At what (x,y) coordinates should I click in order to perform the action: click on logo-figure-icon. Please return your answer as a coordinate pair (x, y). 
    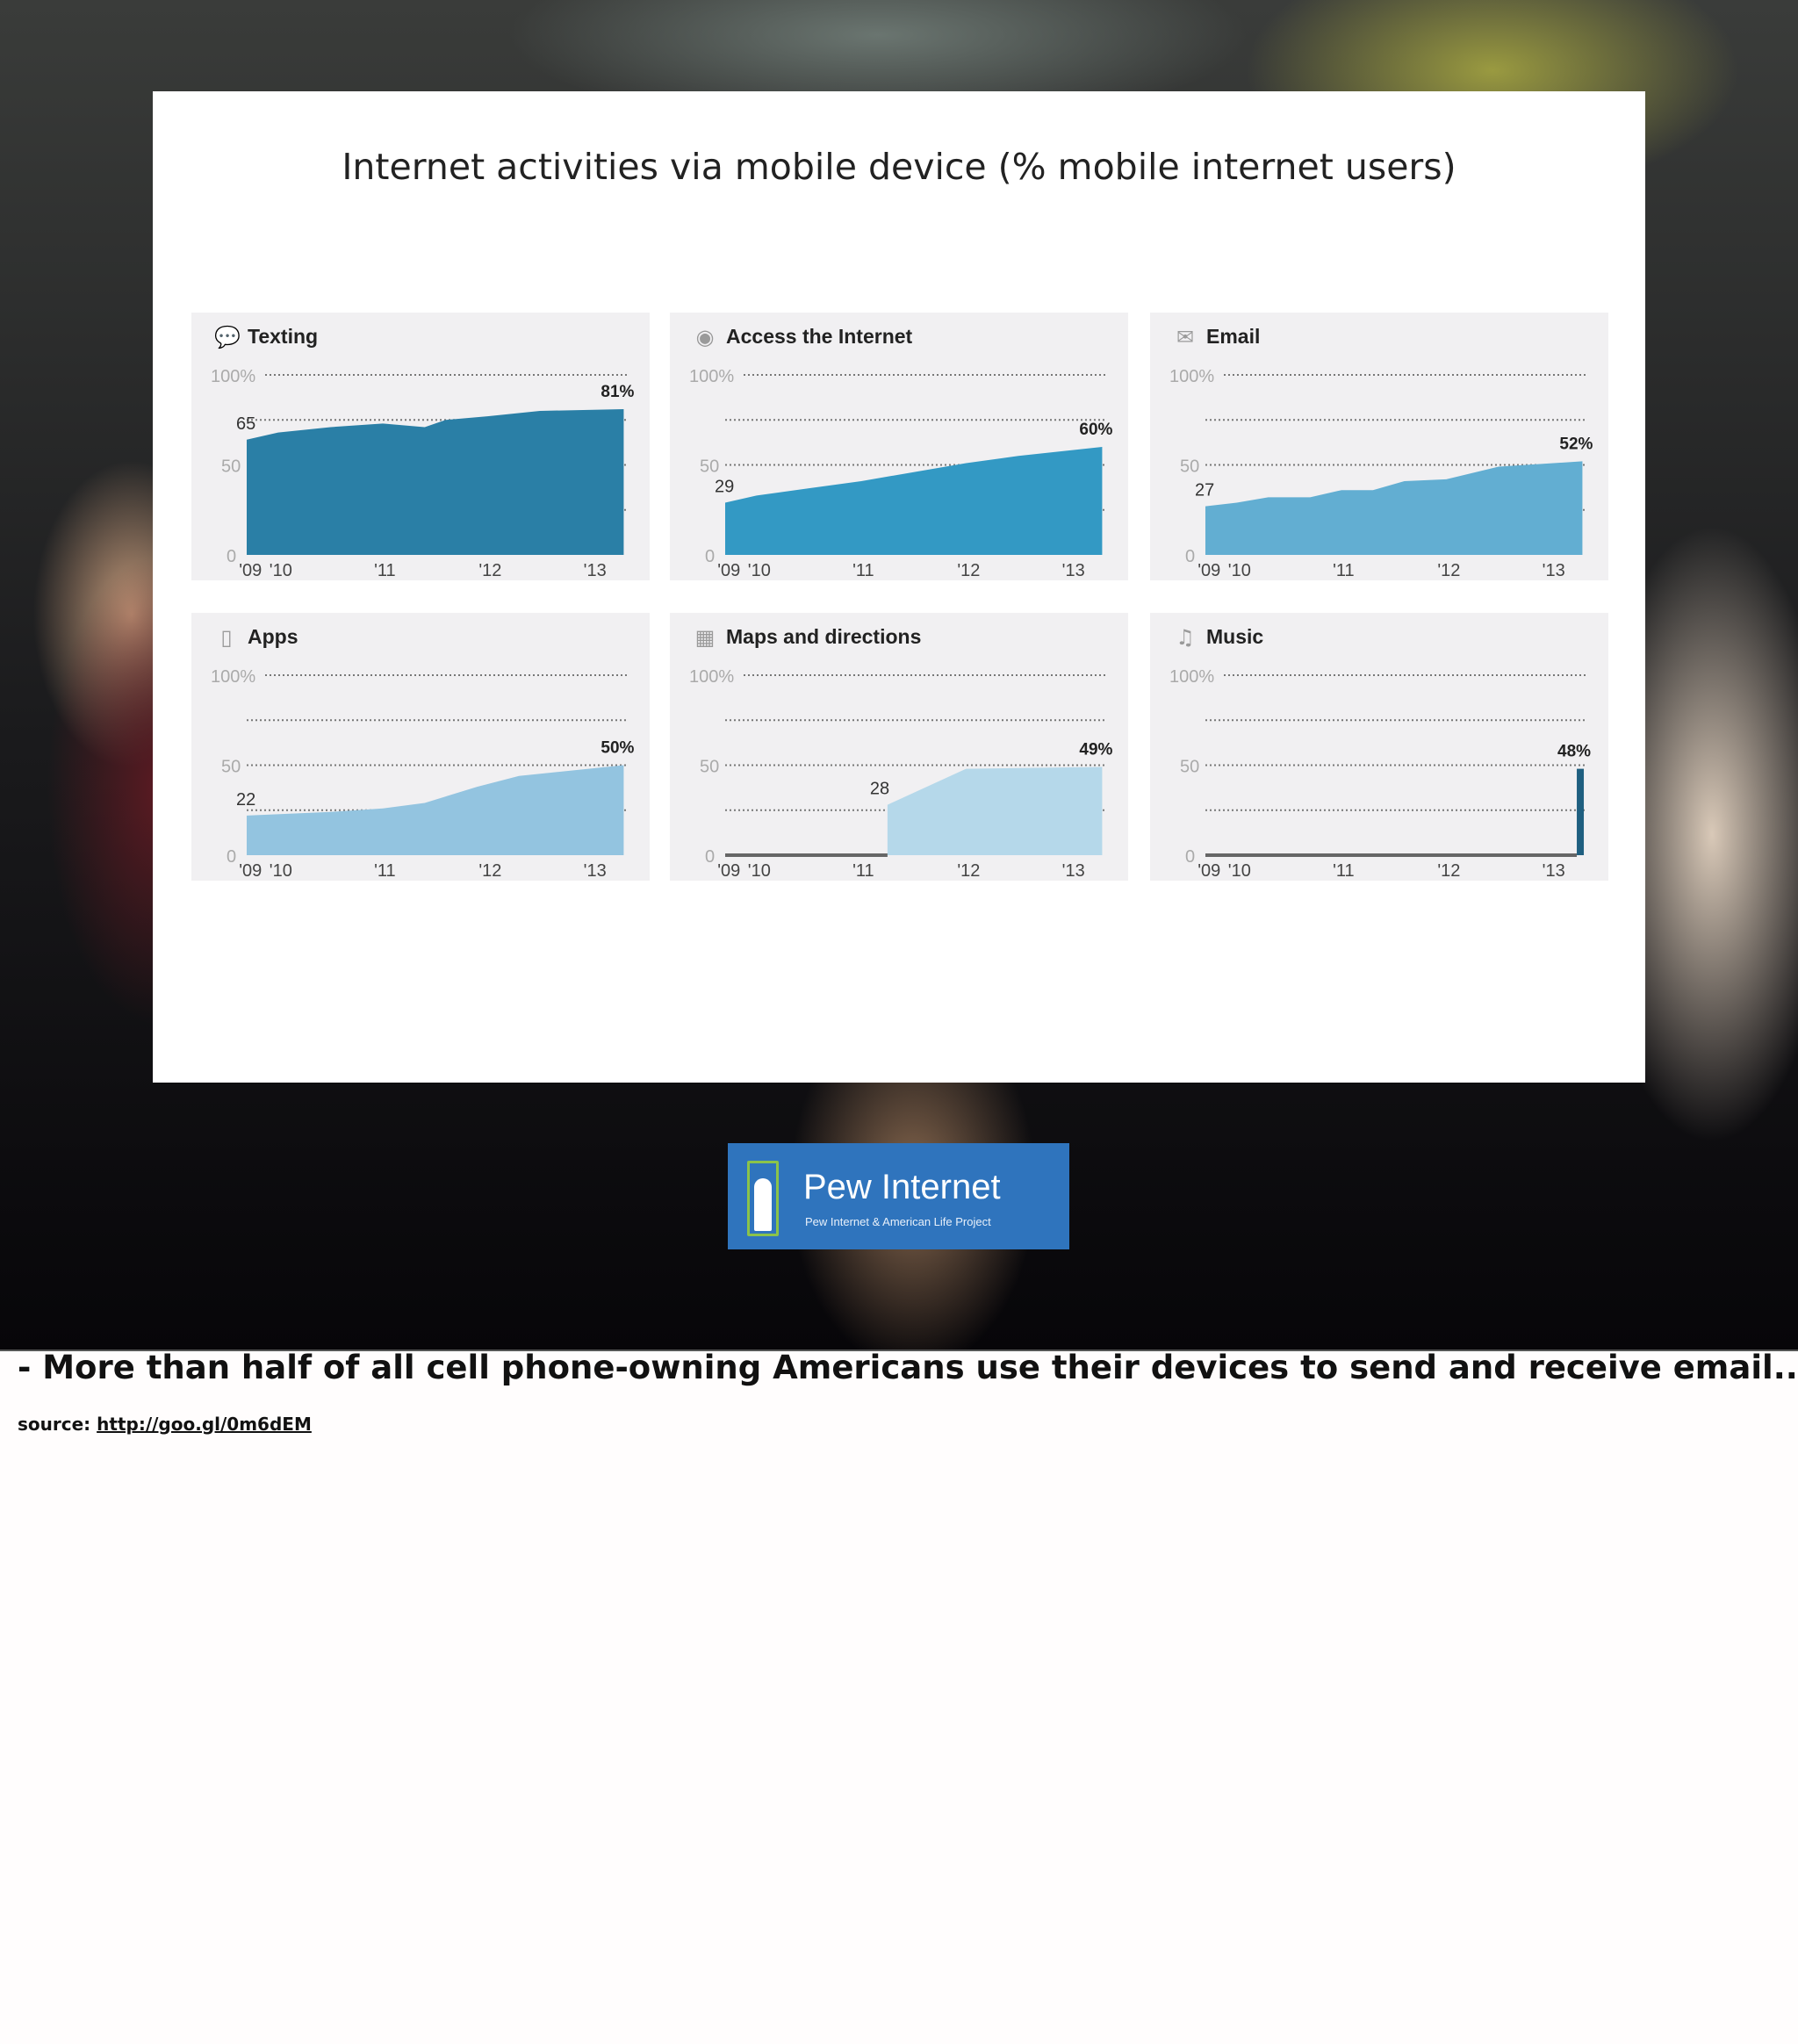
    Looking at the image, I should click on (763, 1204).